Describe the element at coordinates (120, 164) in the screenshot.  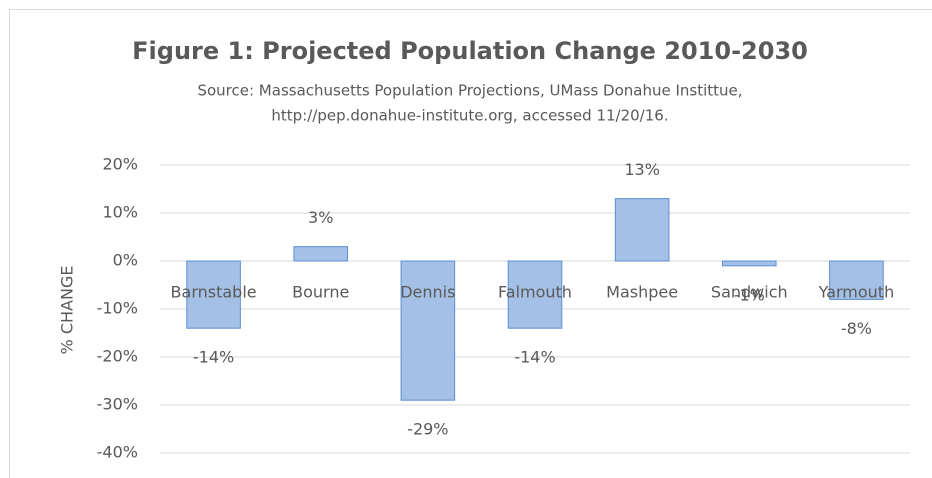
I see `y-tick-label: 20%` at that location.